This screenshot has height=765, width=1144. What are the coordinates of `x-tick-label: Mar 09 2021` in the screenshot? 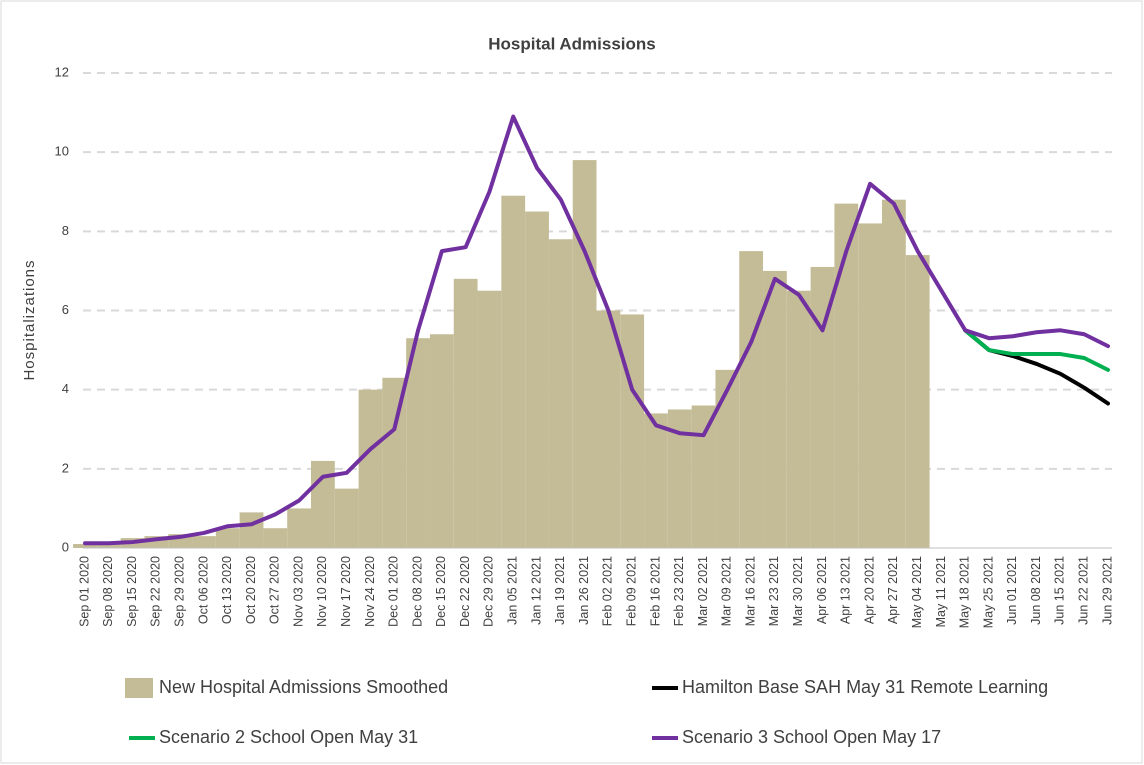 It's located at (727, 591).